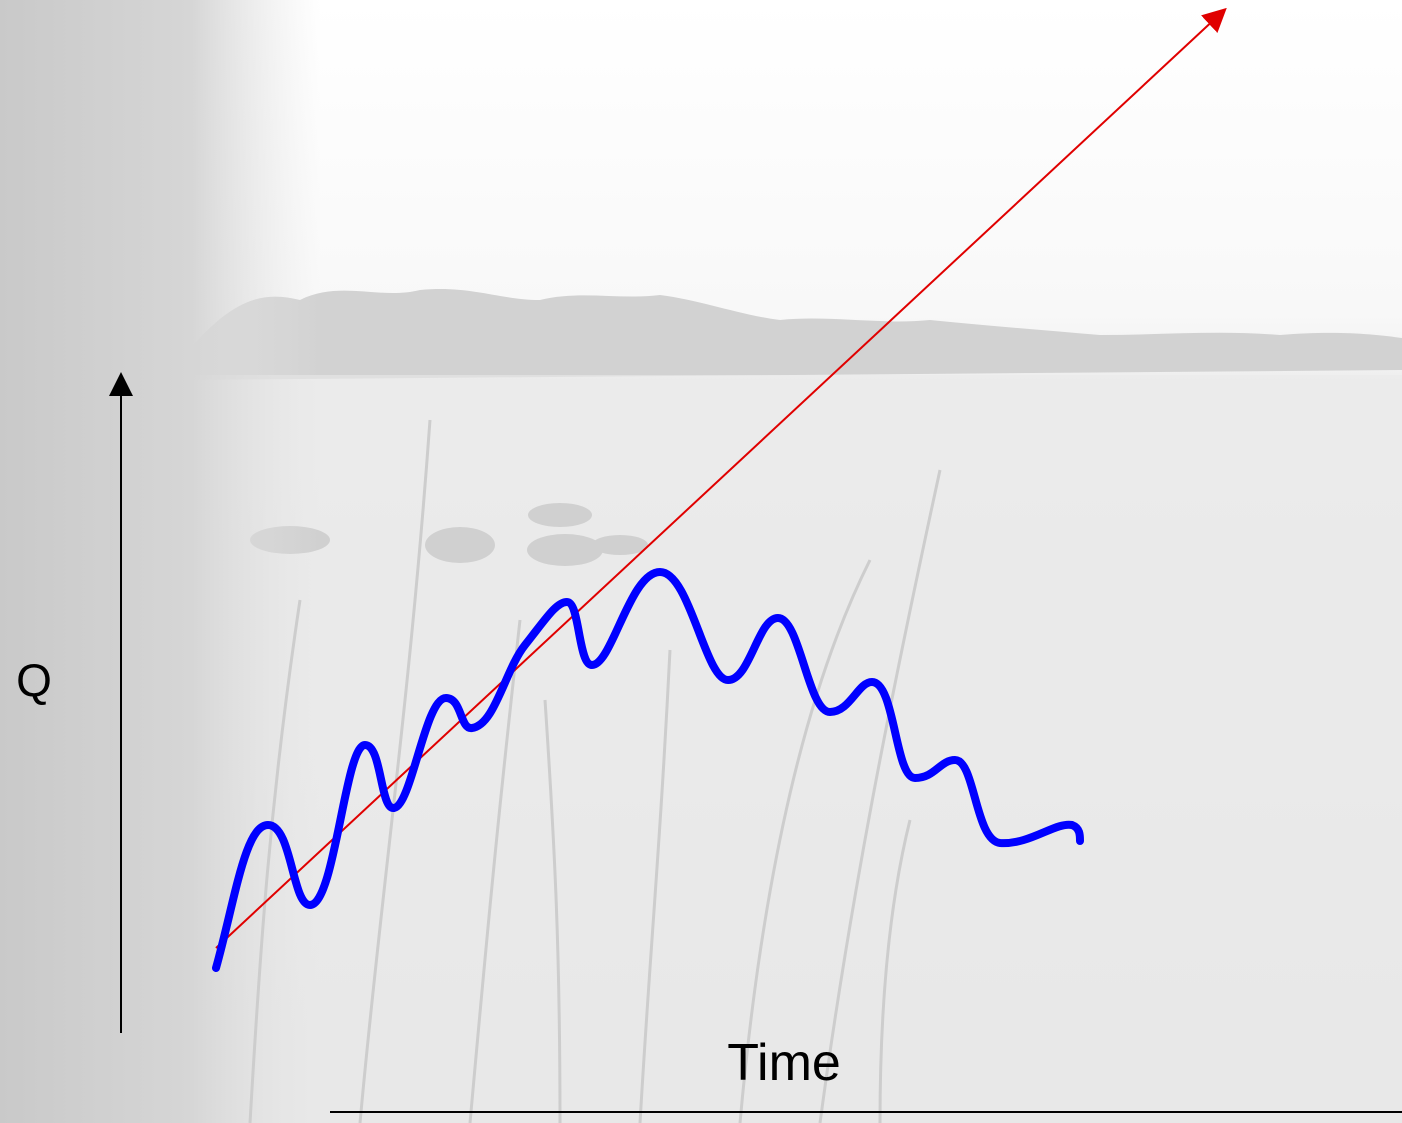  What do you see at coordinates (784, 1063) in the screenshot?
I see `x-axis-label: Time` at bounding box center [784, 1063].